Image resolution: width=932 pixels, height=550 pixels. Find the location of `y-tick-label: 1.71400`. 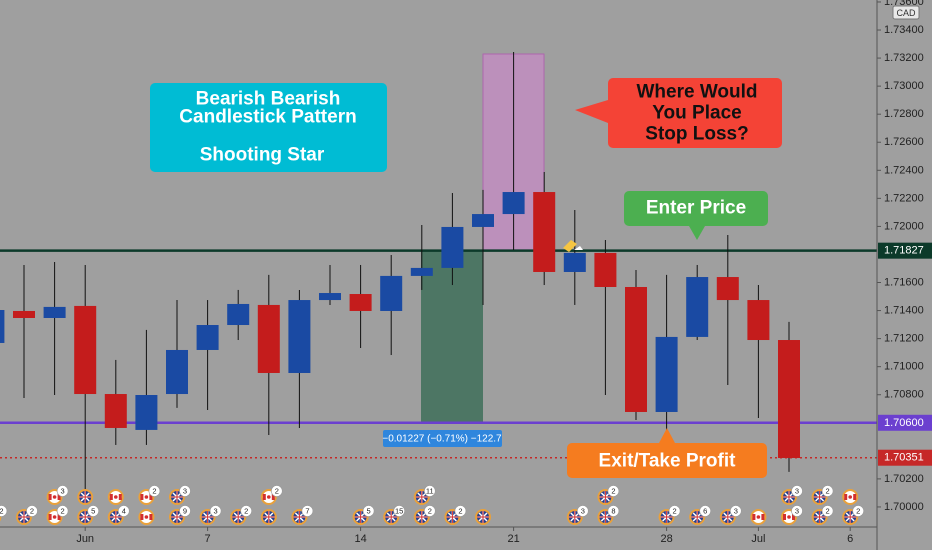

y-tick-label: 1.71400 is located at coordinates (904, 311).